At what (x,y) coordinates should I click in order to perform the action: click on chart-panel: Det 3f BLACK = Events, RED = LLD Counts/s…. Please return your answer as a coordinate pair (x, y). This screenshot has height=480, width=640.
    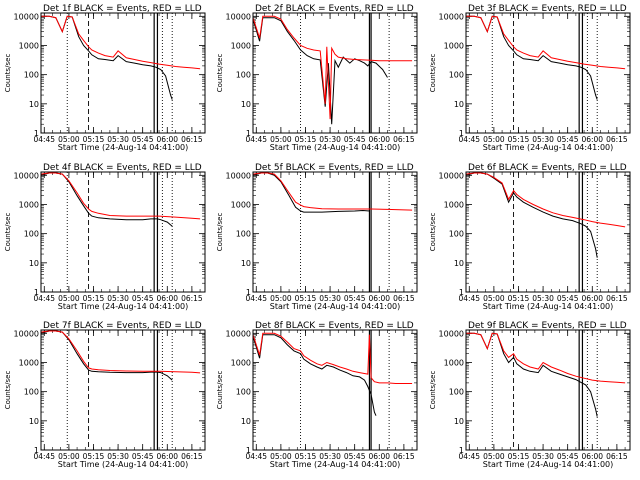
    Looking at the image, I should click on (530, 78).